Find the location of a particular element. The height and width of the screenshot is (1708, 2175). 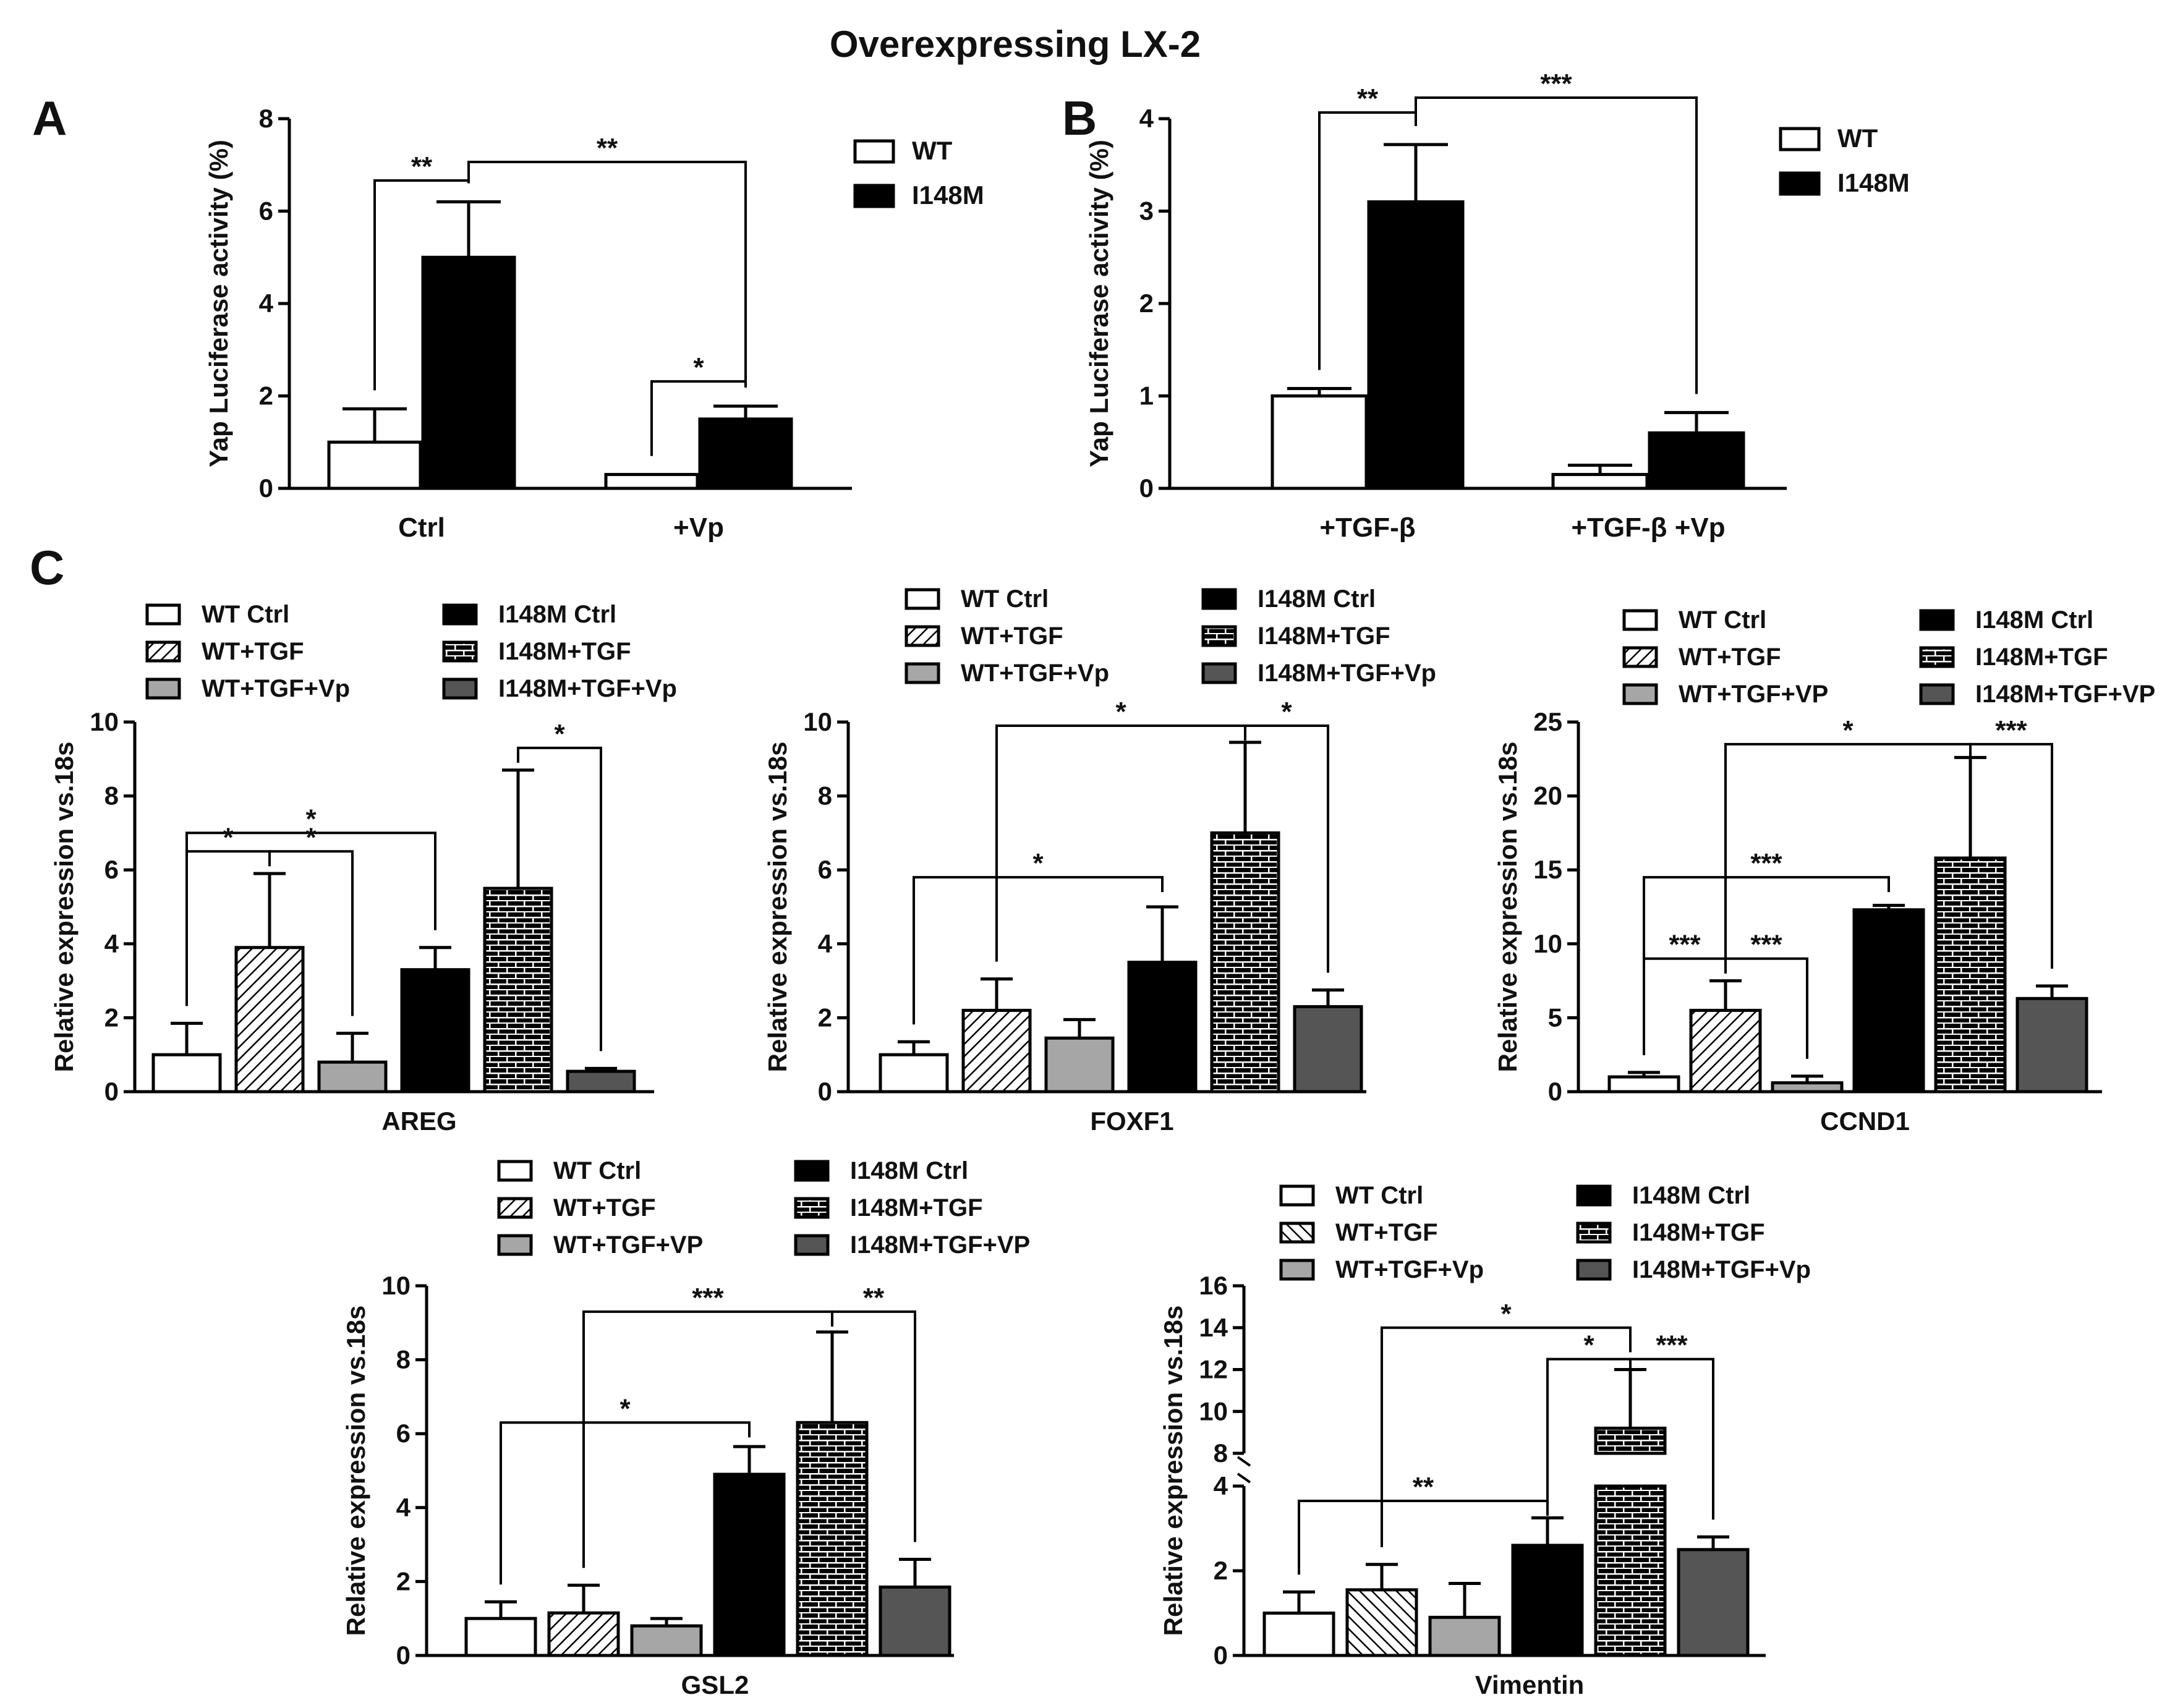

y-tick-label: 5 is located at coordinates (1555, 1017).